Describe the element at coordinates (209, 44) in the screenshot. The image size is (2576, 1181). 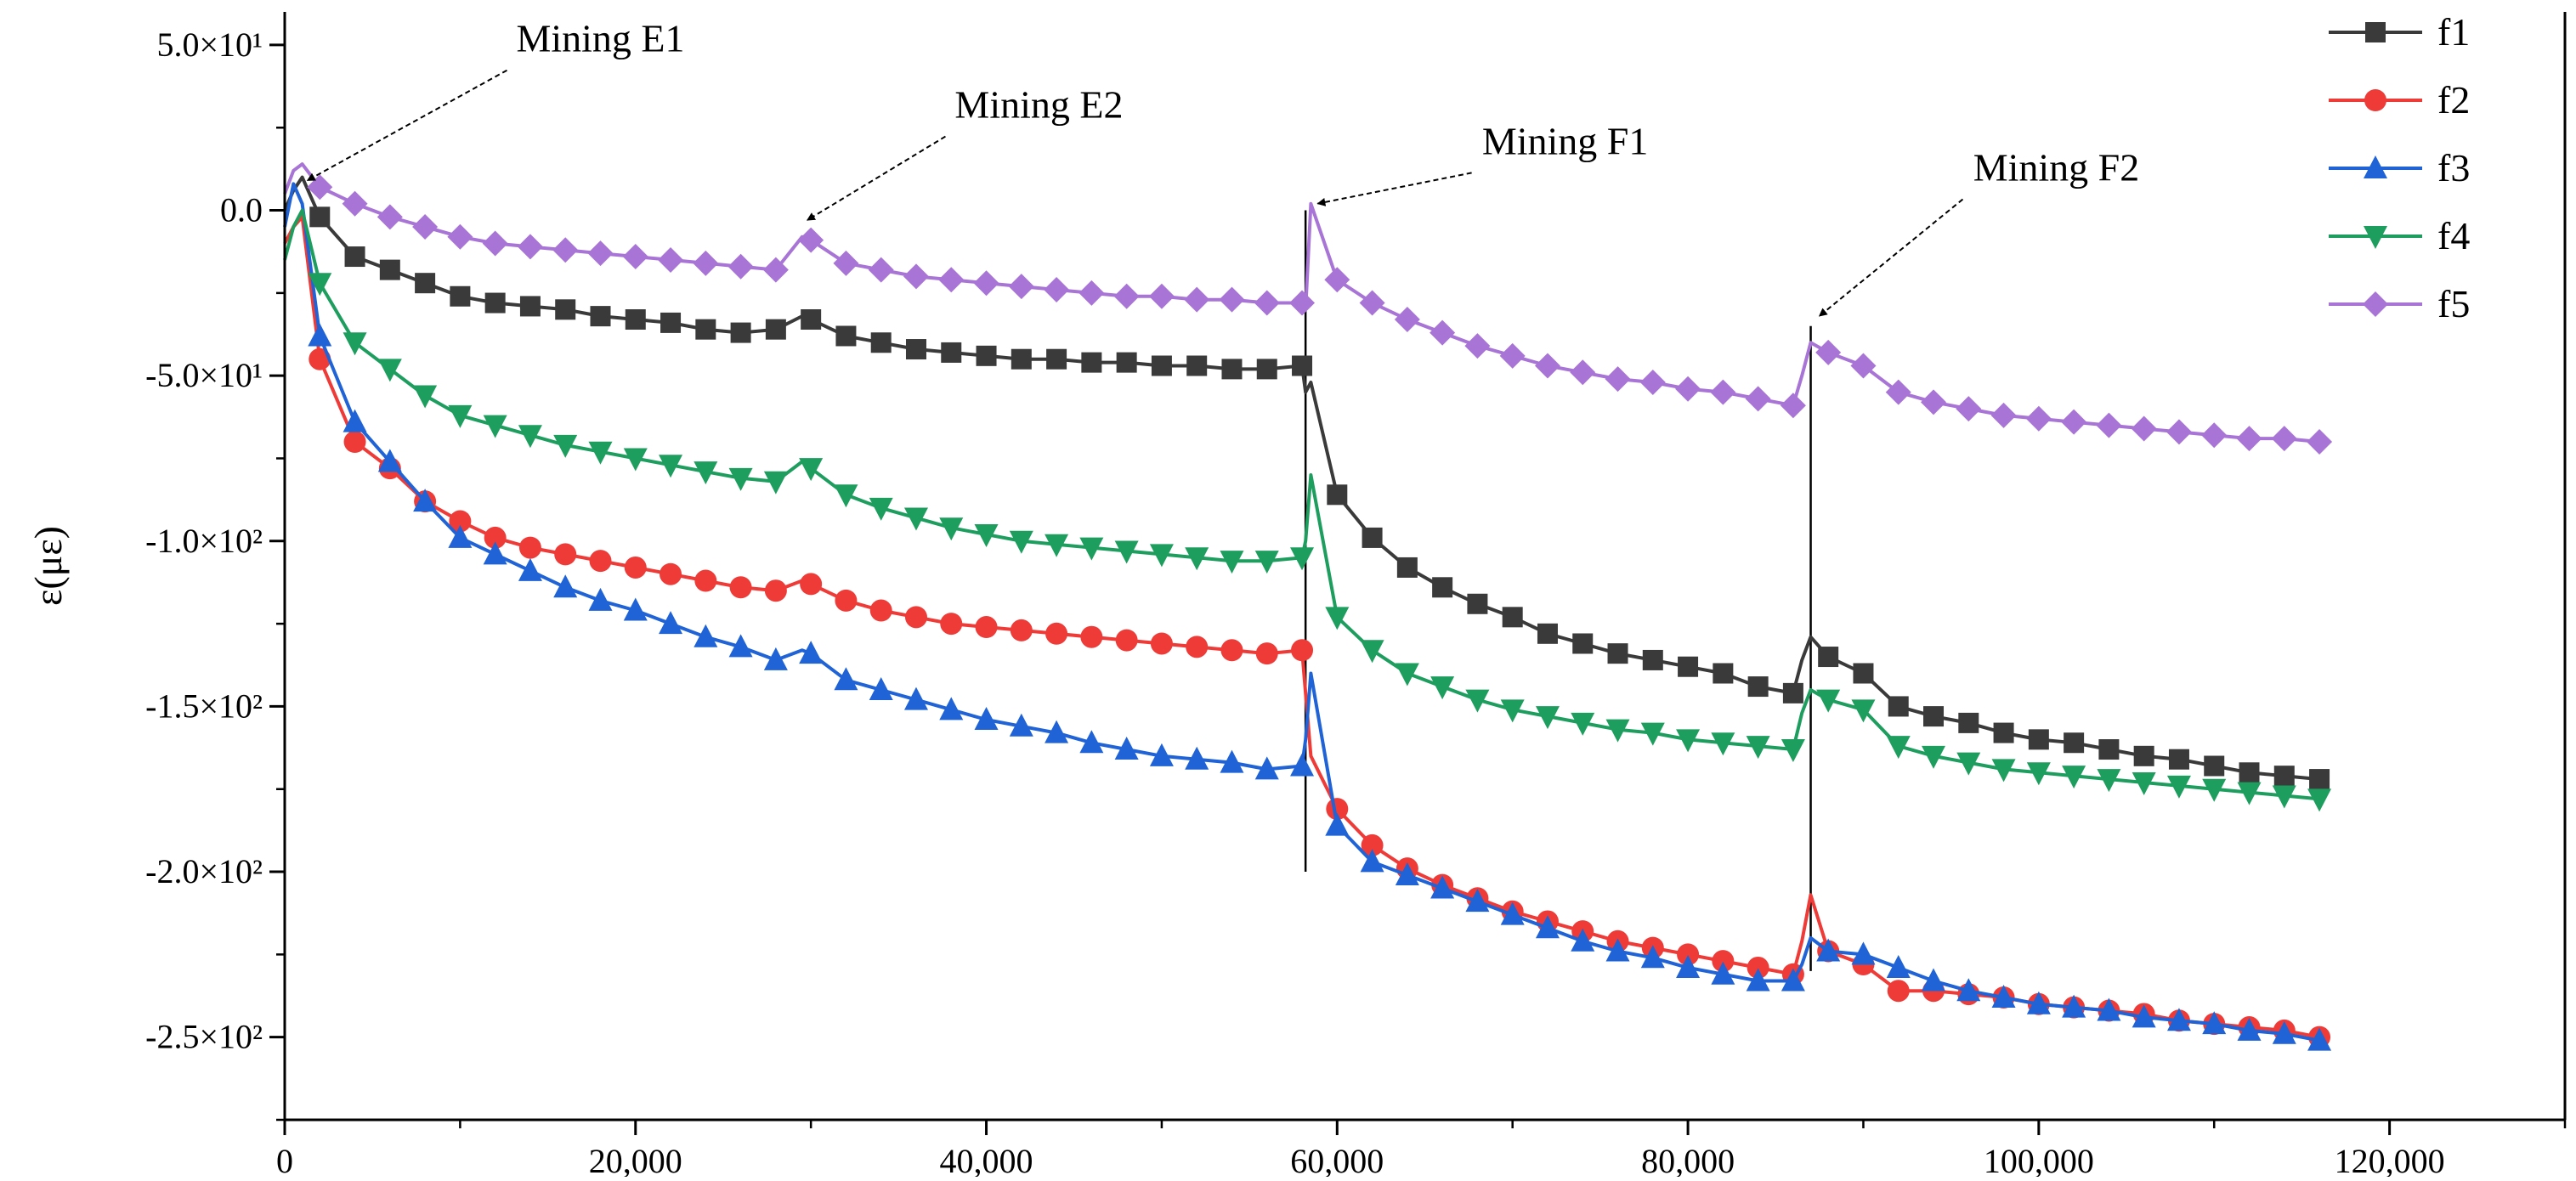
I see `y-tick-label: 5.0×10¹` at that location.